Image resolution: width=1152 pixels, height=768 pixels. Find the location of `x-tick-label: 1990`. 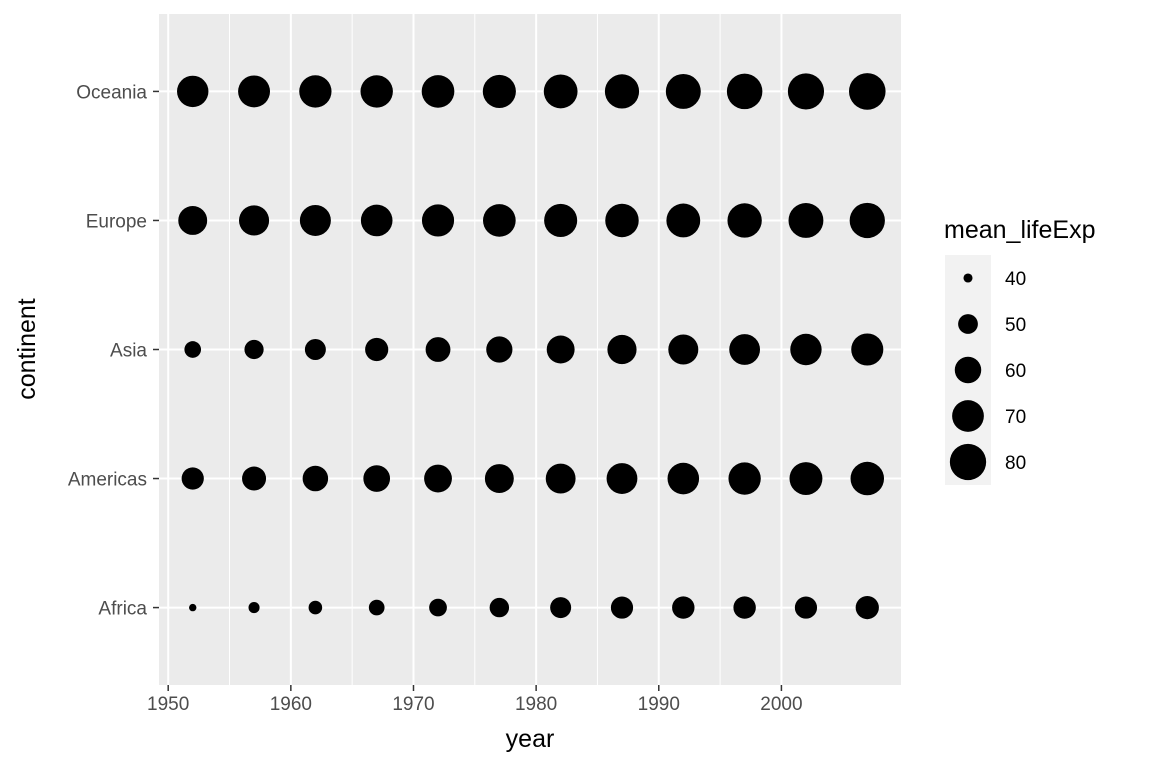

x-tick-label: 1990 is located at coordinates (659, 704).